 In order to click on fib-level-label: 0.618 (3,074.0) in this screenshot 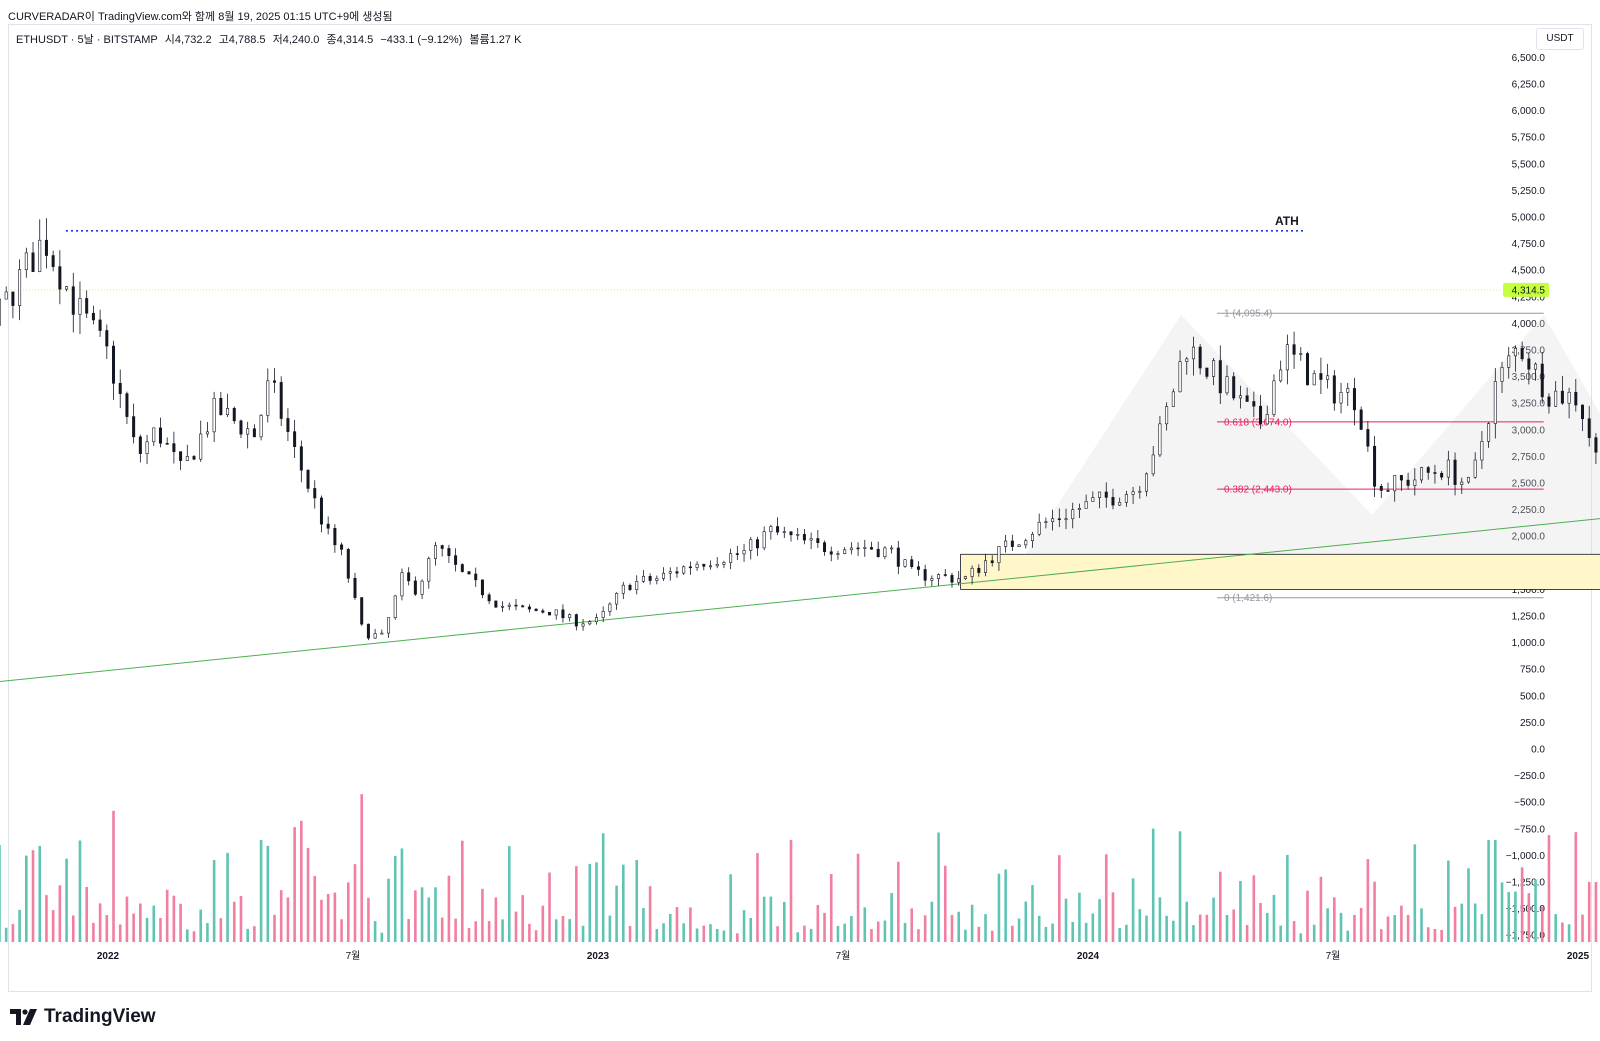, I will do `click(1258, 422)`.